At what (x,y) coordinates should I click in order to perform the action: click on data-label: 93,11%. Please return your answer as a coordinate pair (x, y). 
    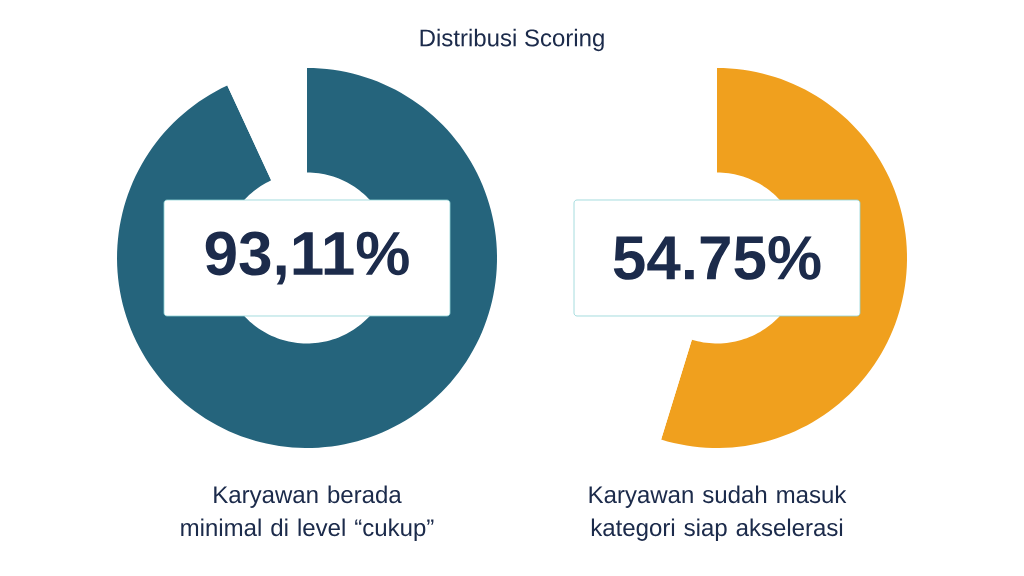
    Looking at the image, I should click on (307, 258).